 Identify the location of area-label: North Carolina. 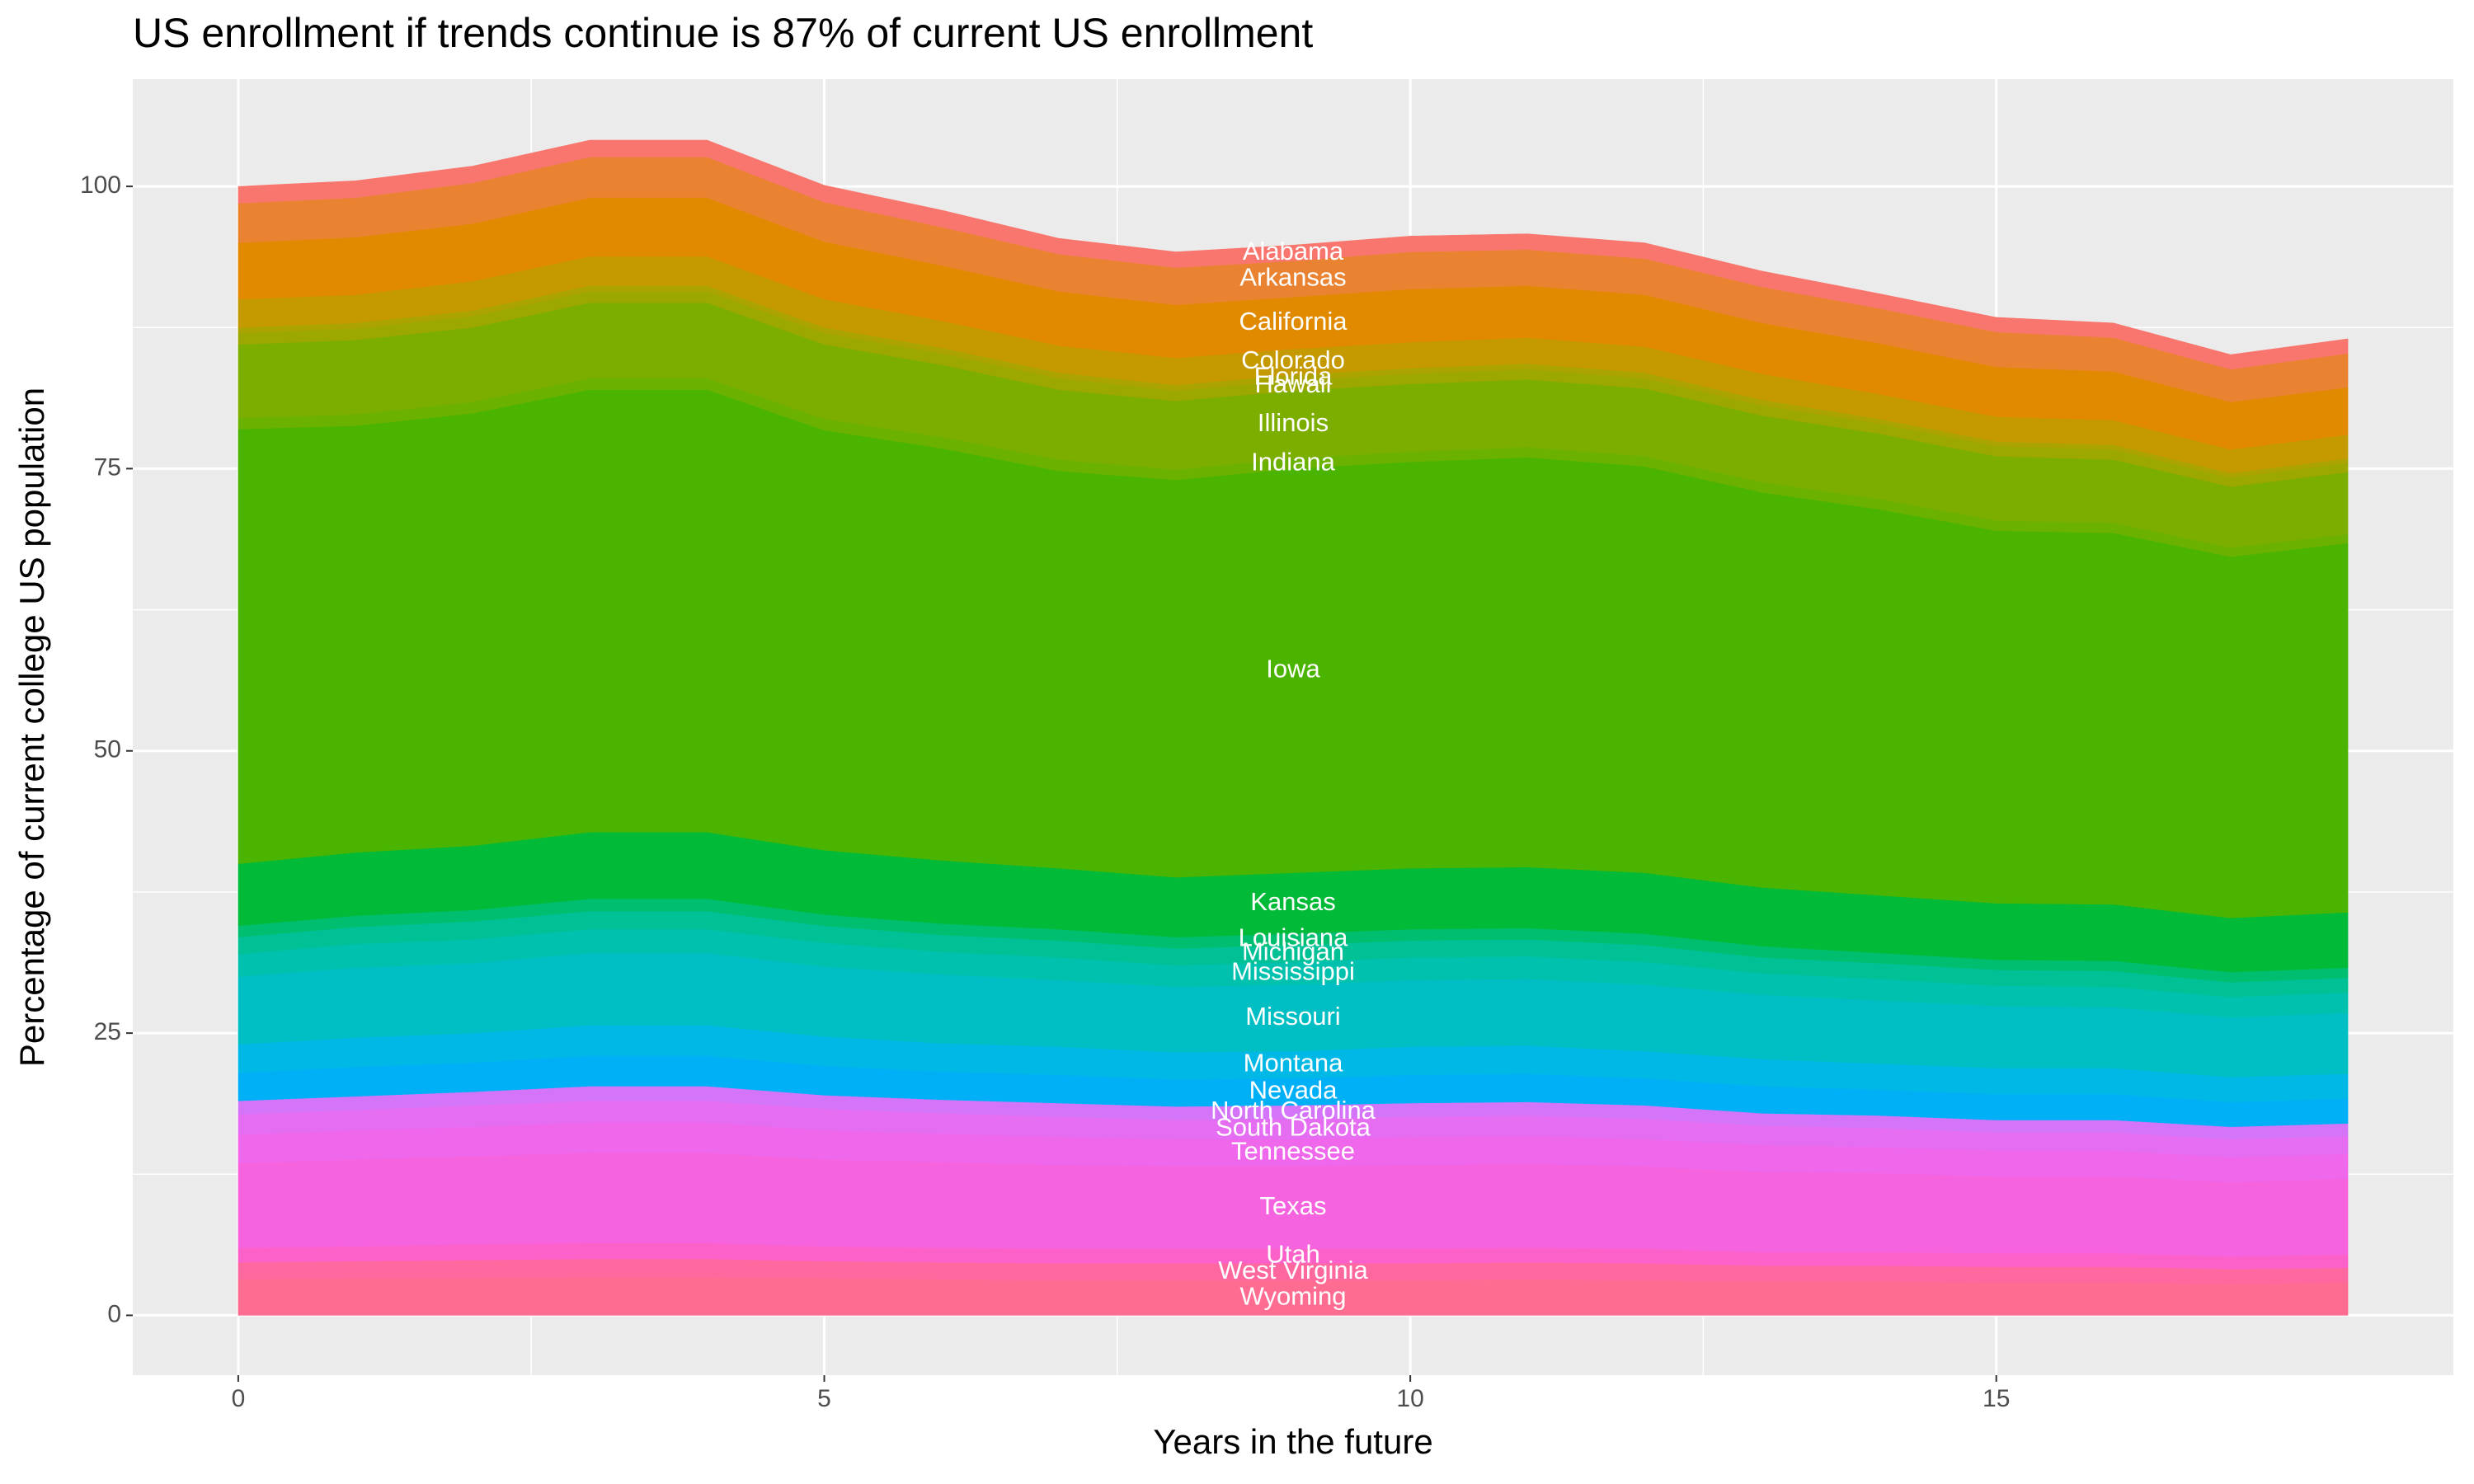
(1293, 1110).